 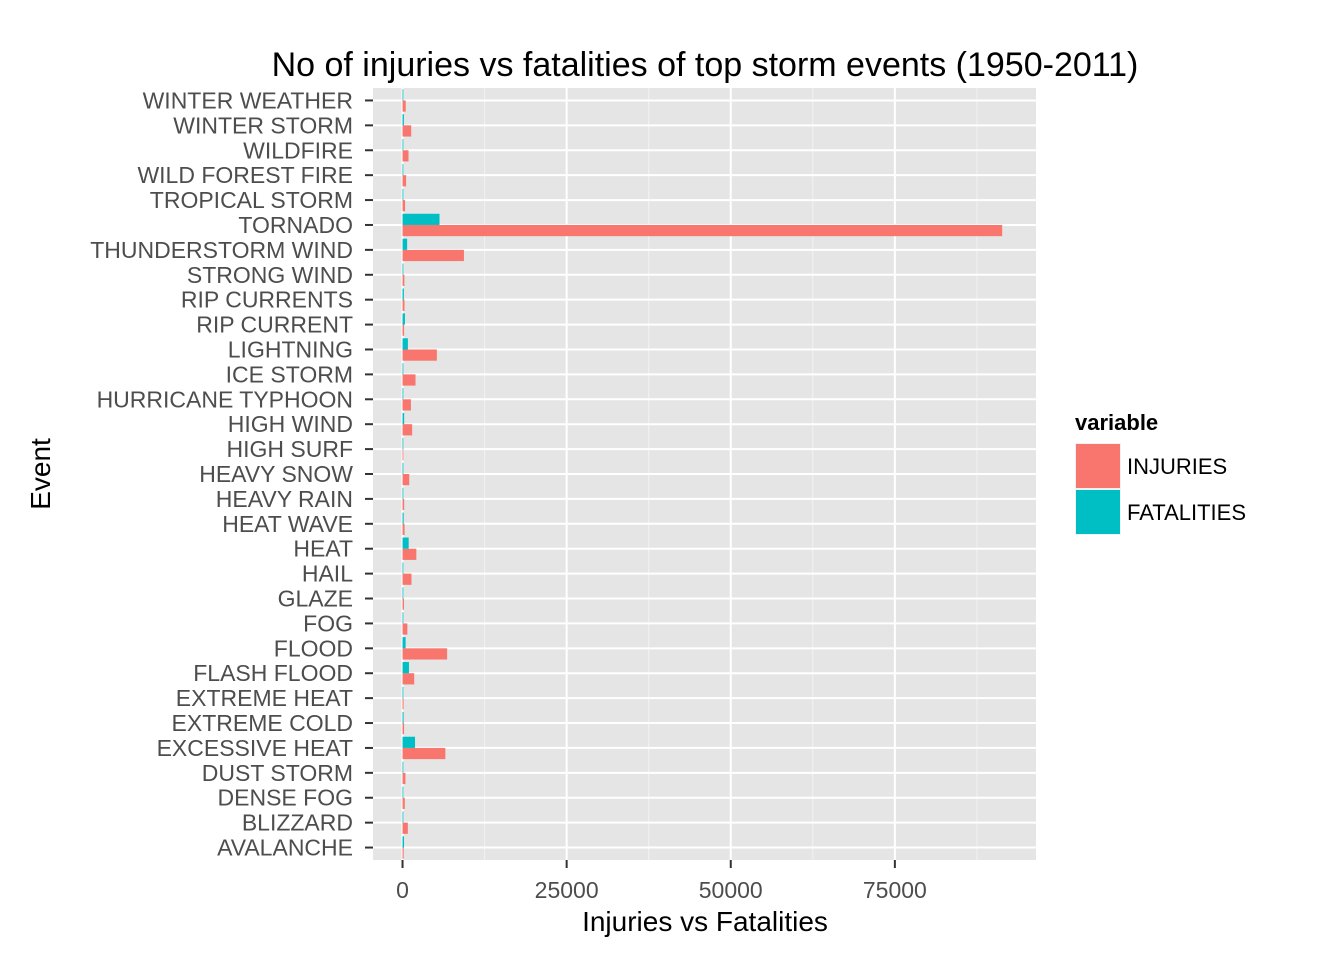 What do you see at coordinates (313, 648) in the screenshot?
I see `y-tick-label: FLOOD` at bounding box center [313, 648].